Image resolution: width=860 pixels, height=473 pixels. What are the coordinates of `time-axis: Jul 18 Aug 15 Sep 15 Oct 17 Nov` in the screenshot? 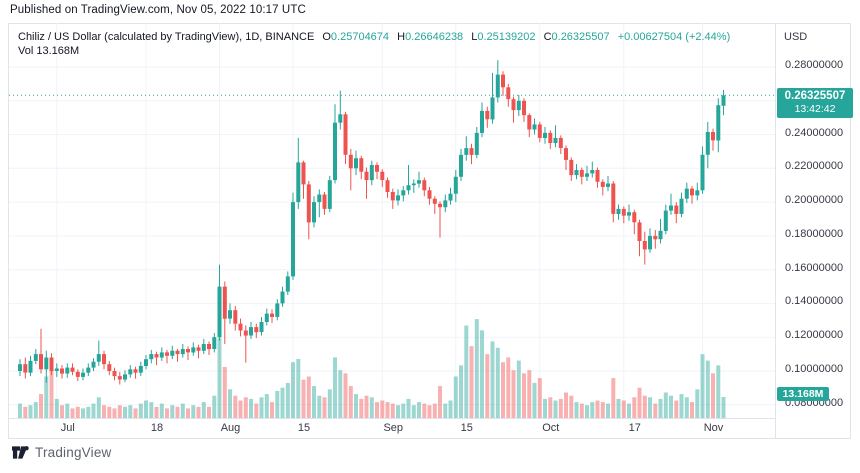 It's located at (391, 428).